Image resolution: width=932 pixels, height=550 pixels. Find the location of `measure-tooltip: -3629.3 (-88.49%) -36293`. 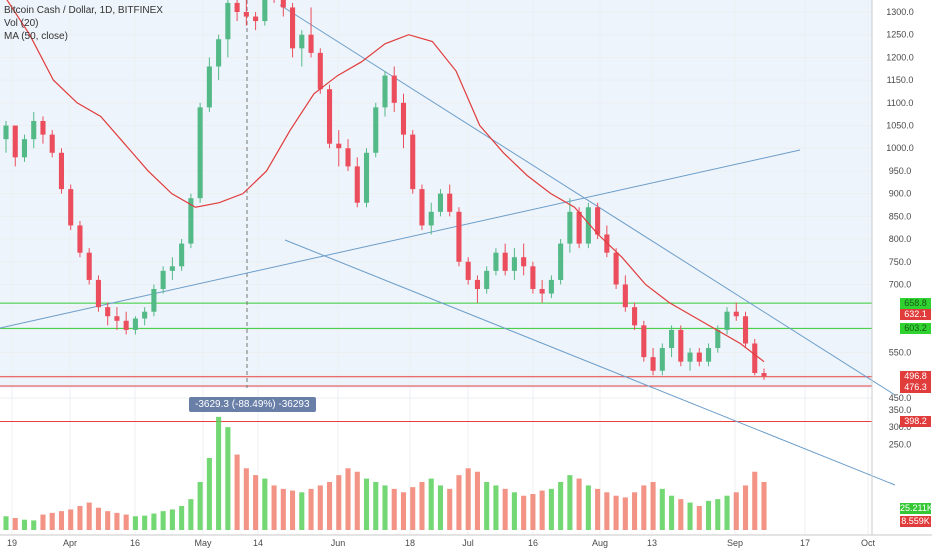

measure-tooltip: -3629.3 (-88.49%) -36293 is located at coordinates (252, 404).